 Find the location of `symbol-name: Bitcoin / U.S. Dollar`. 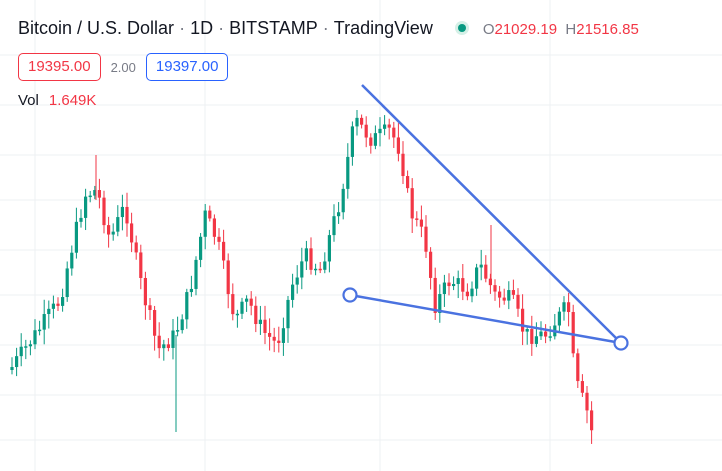

symbol-name: Bitcoin / U.S. Dollar is located at coordinates (96, 28).